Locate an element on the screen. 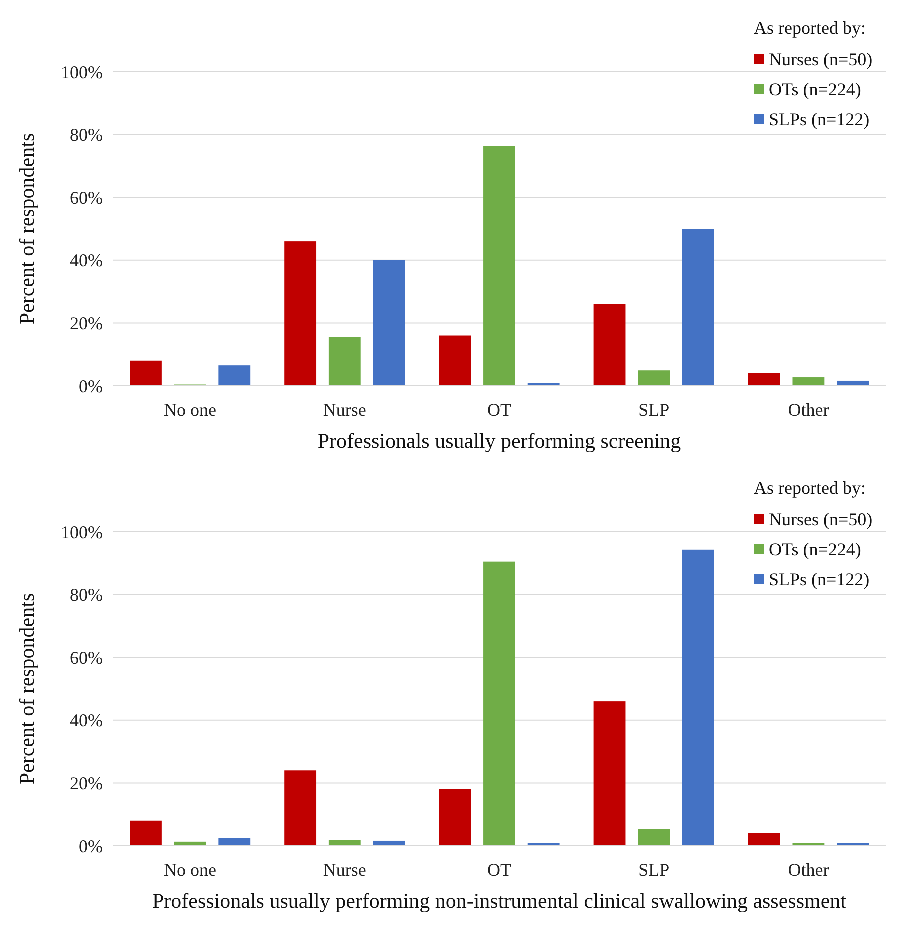 The width and height of the screenshot is (902, 938). x-axis-title: Professionals usually performing screening is located at coordinates (500, 441).